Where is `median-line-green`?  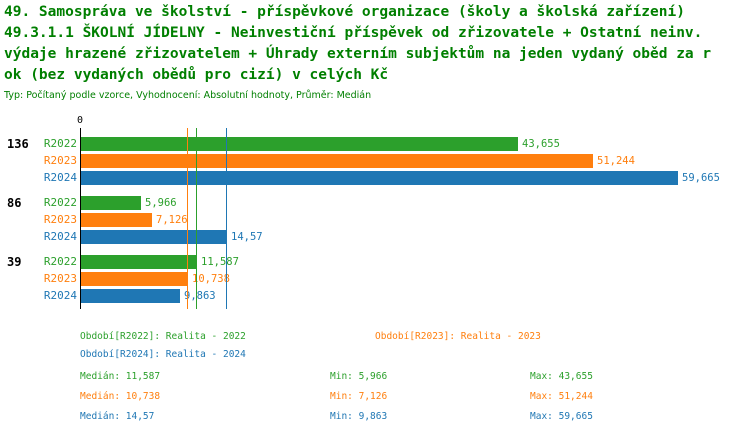
median-line-green is located at coordinates (196, 218).